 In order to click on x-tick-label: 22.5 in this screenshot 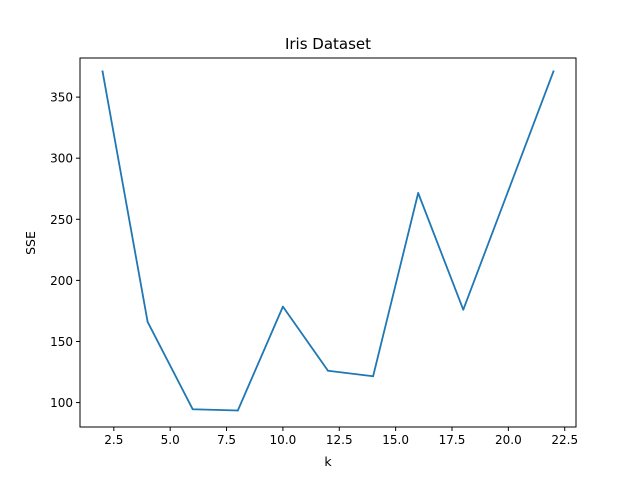, I will do `click(564, 440)`.